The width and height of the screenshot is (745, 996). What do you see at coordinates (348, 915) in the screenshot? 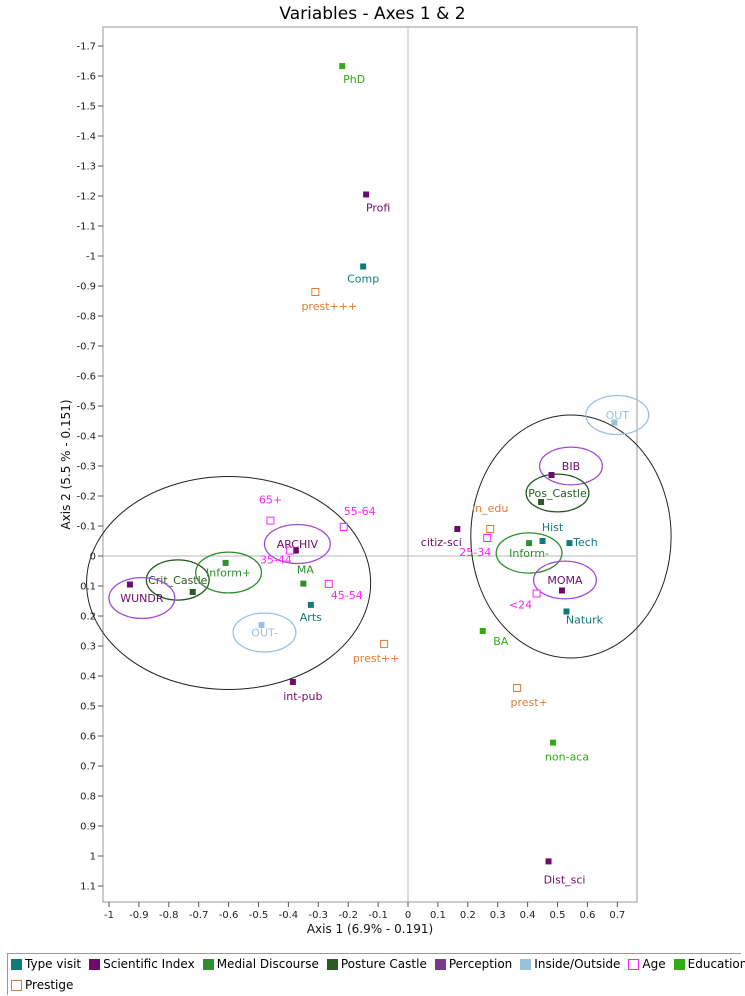
I see `x-tick-label: -0.2` at bounding box center [348, 915].